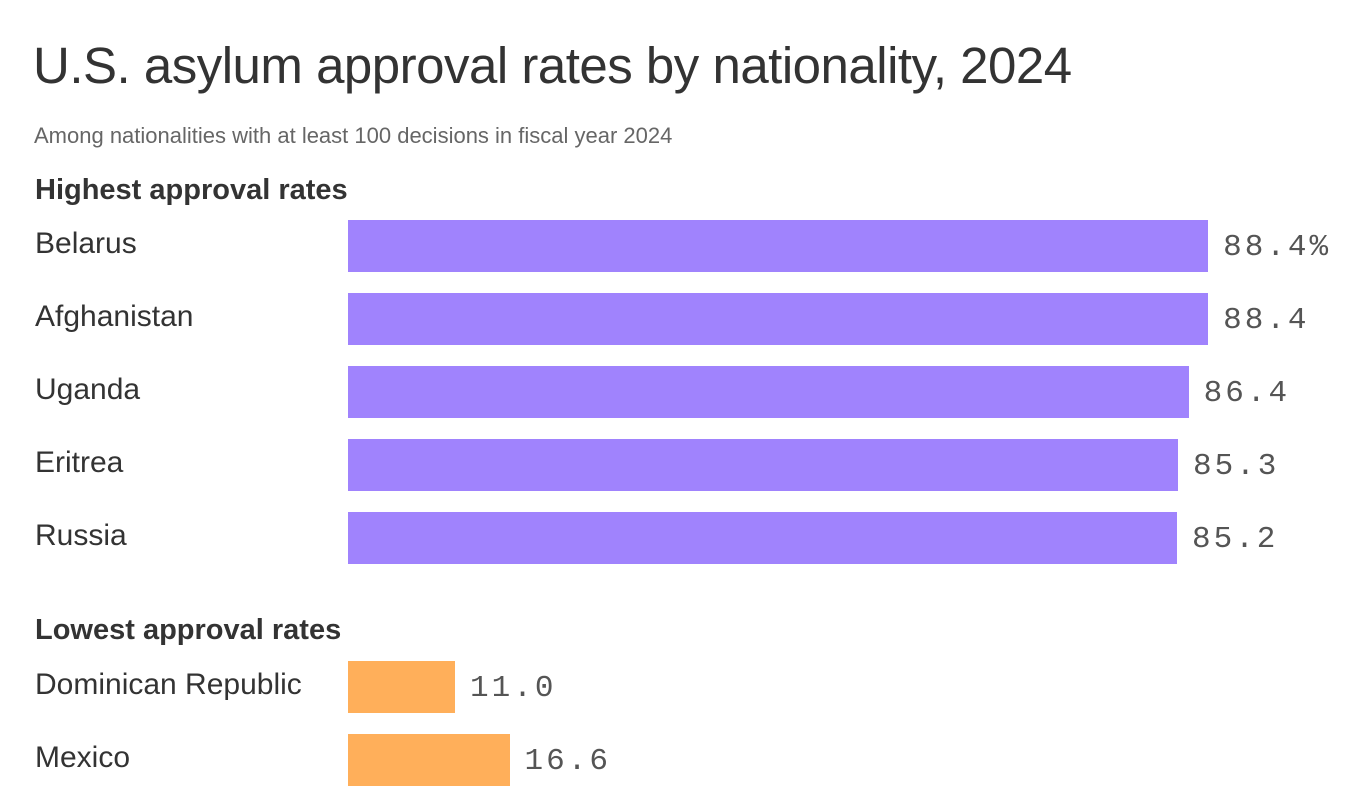  What do you see at coordinates (1236, 466) in the screenshot?
I see `data-label: 85.3` at bounding box center [1236, 466].